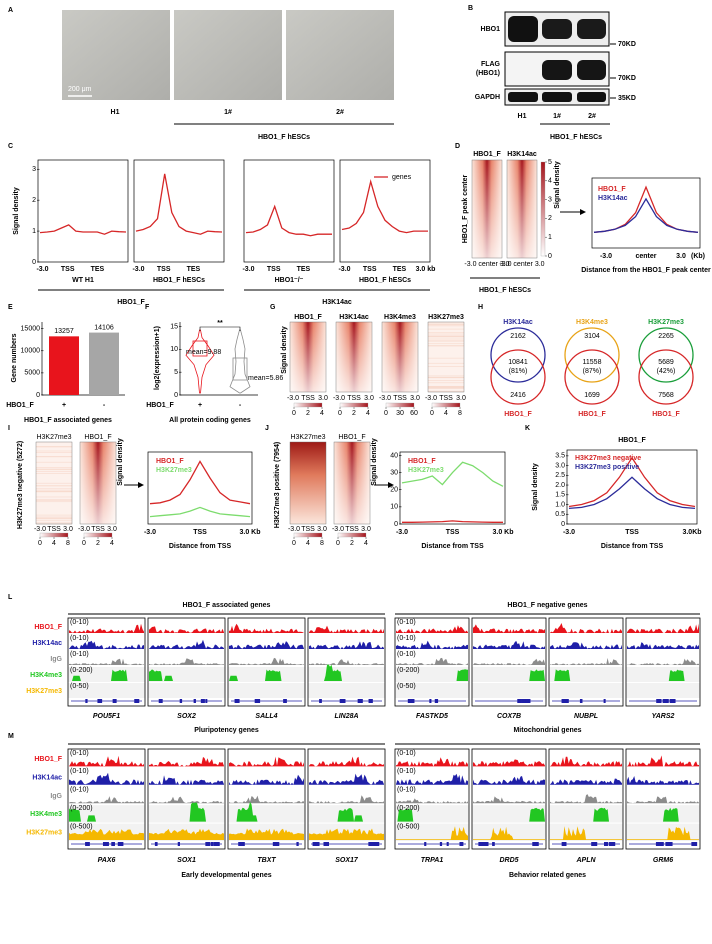  I want to click on track-label: IgG, so click(56, 659).